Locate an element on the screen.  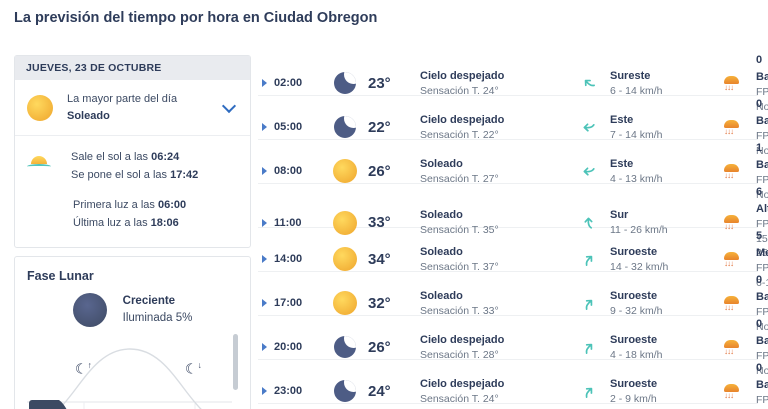
wind-cell: Suroeste 9 - 32 km/h is located at coordinates (667, 303).